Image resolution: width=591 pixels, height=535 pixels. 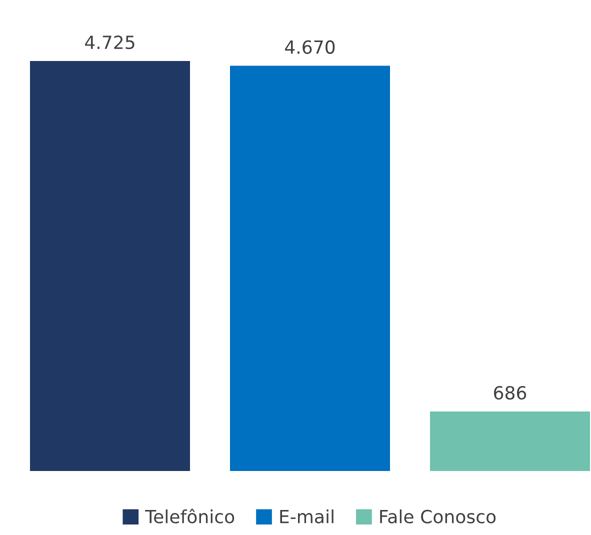 What do you see at coordinates (310, 47) in the screenshot?
I see `data-label: 4.670` at bounding box center [310, 47].